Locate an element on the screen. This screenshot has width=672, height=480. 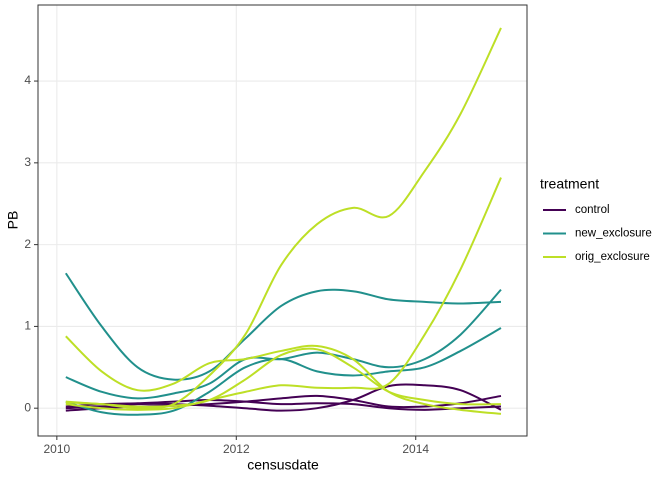
x-tick-label: 2014 is located at coordinates (415, 449).